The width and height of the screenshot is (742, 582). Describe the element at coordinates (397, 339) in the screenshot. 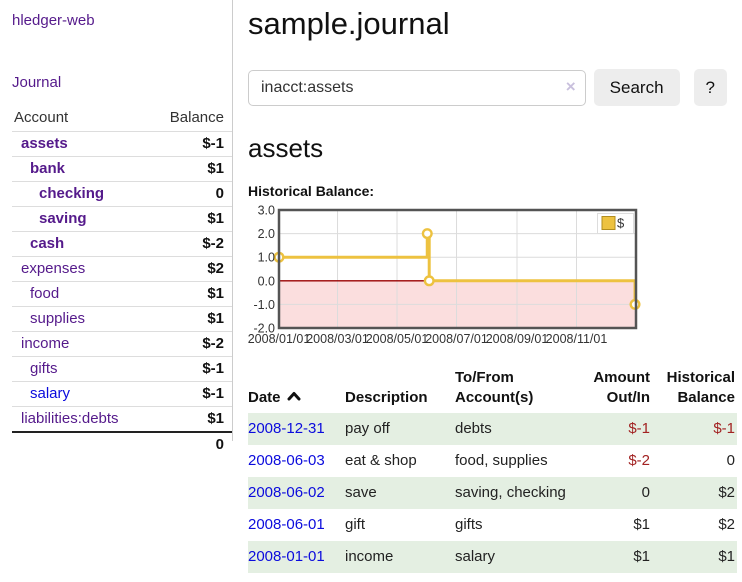

I see `svg-text: 2008/05/01` at that location.